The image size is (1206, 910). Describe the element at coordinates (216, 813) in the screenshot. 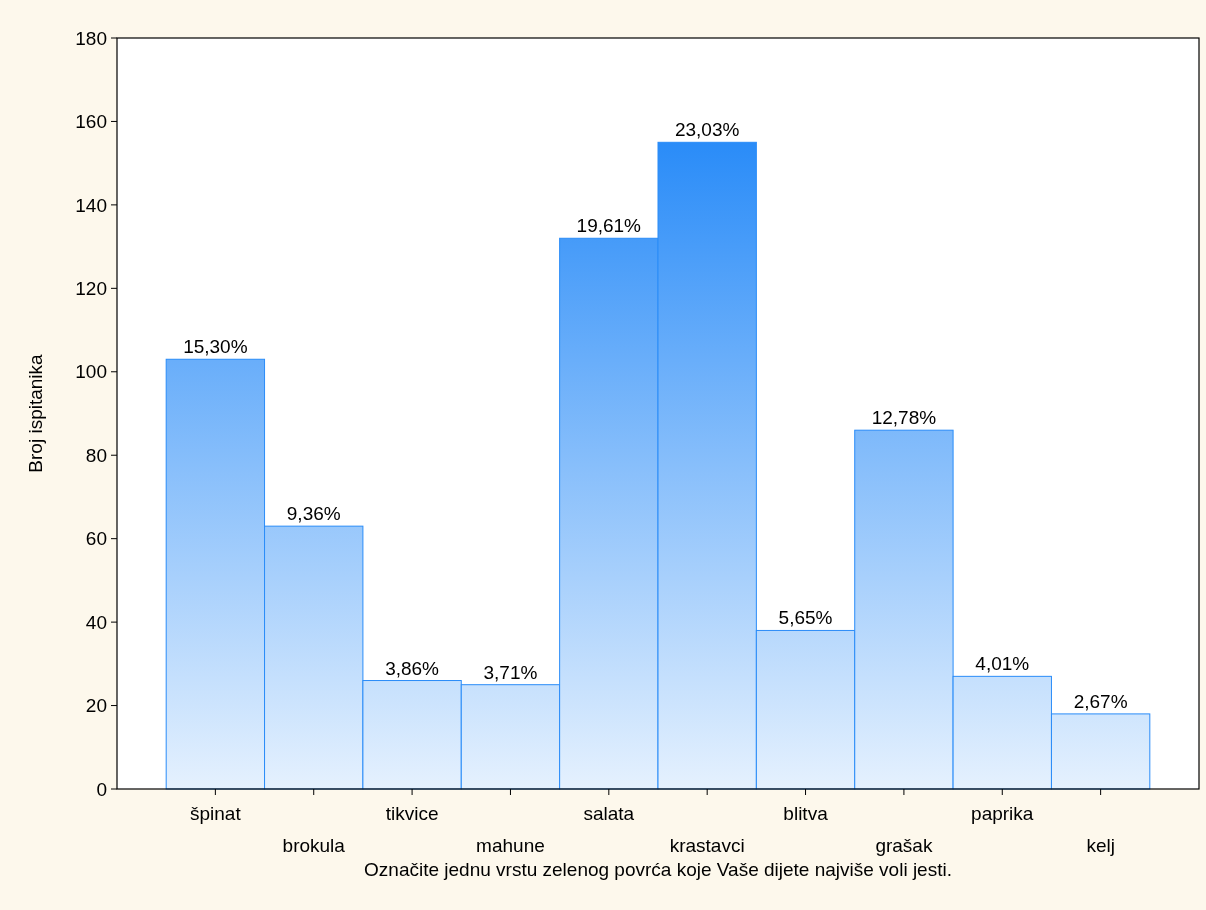

I see `x-tick-label: špinat` at that location.